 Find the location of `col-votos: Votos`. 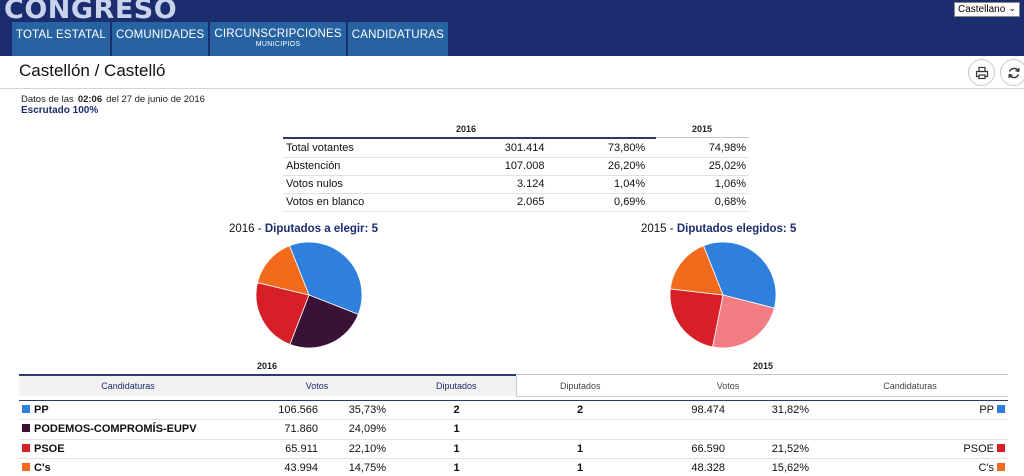

col-votos: Votos is located at coordinates (317, 386).